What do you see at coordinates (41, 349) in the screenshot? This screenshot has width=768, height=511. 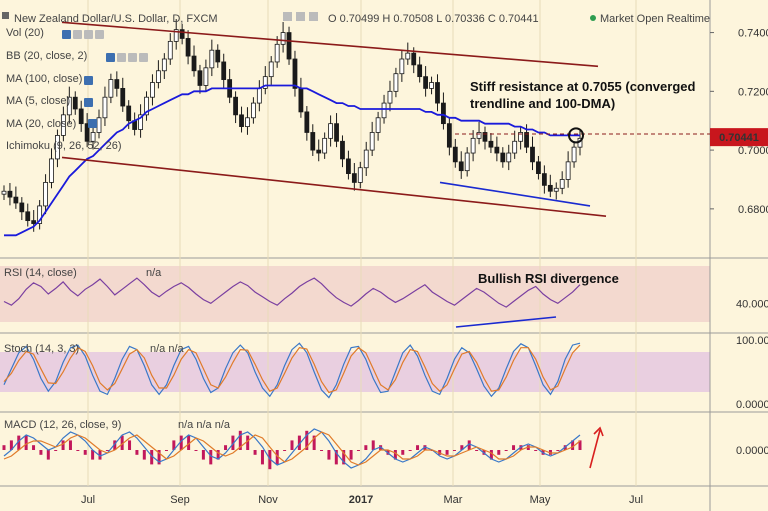 I see `stoch-title: Stoch (14, 3, 3)` at bounding box center [41, 349].